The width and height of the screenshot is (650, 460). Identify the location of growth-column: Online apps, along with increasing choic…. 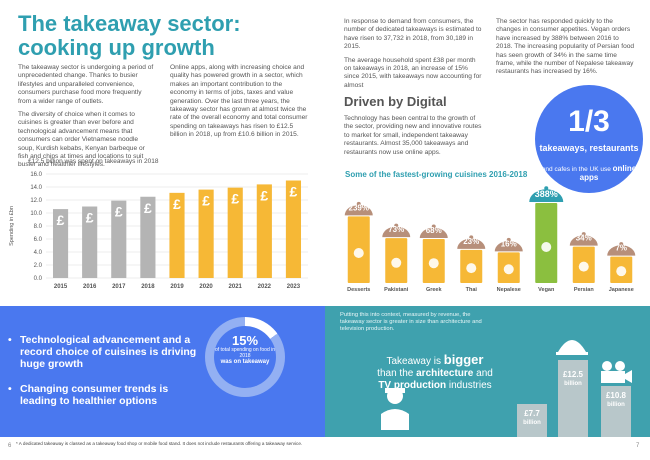
(240, 104).